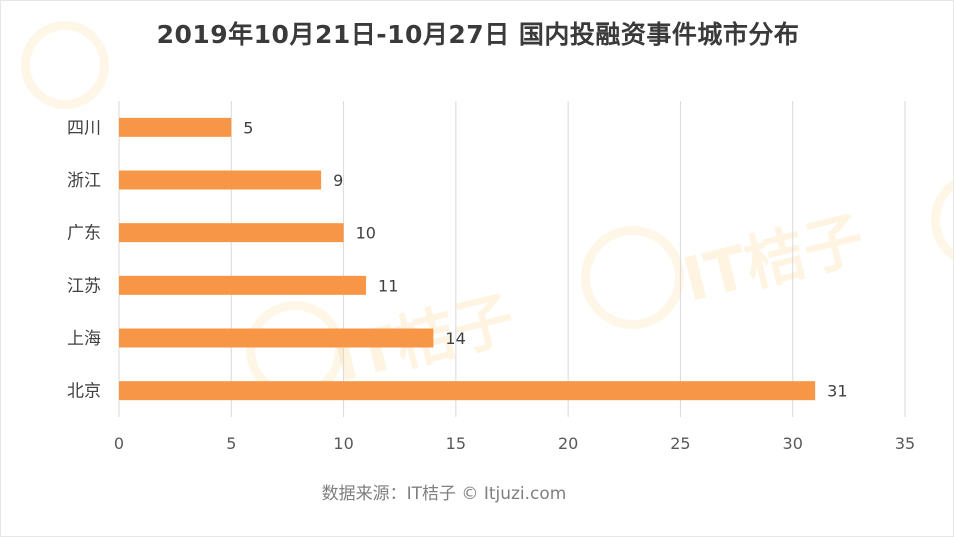  I want to click on data-label: 5, so click(248, 127).